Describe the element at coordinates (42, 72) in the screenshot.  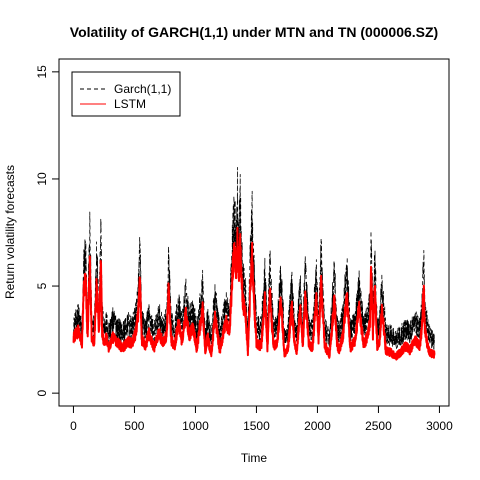
I see `y-tick-label: 15` at that location.